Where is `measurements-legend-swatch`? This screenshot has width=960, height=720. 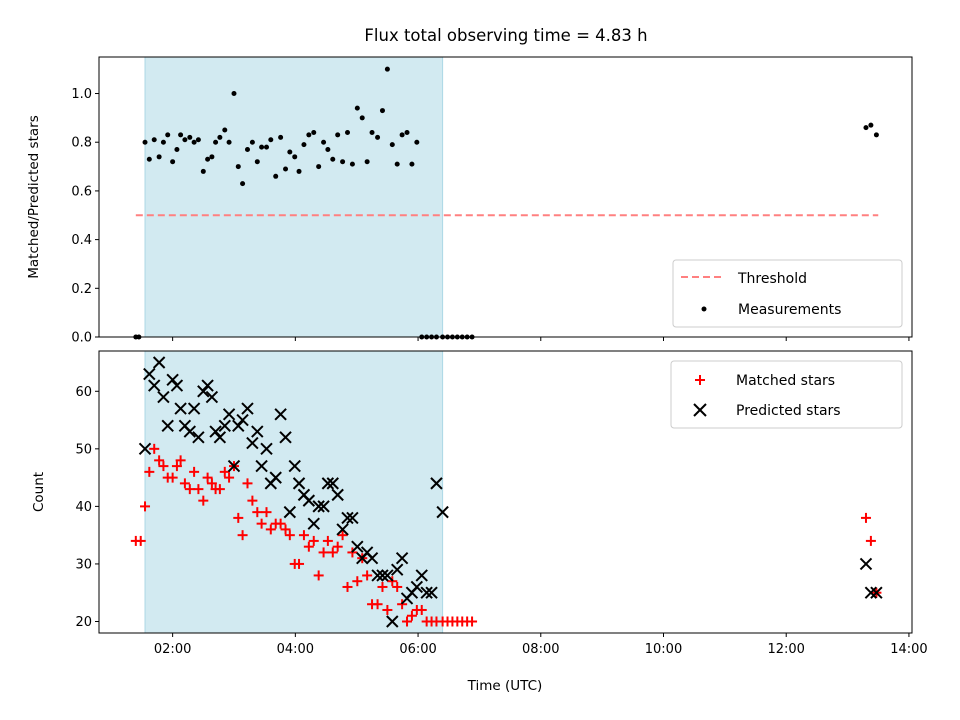 measurements-legend-swatch is located at coordinates (704, 309).